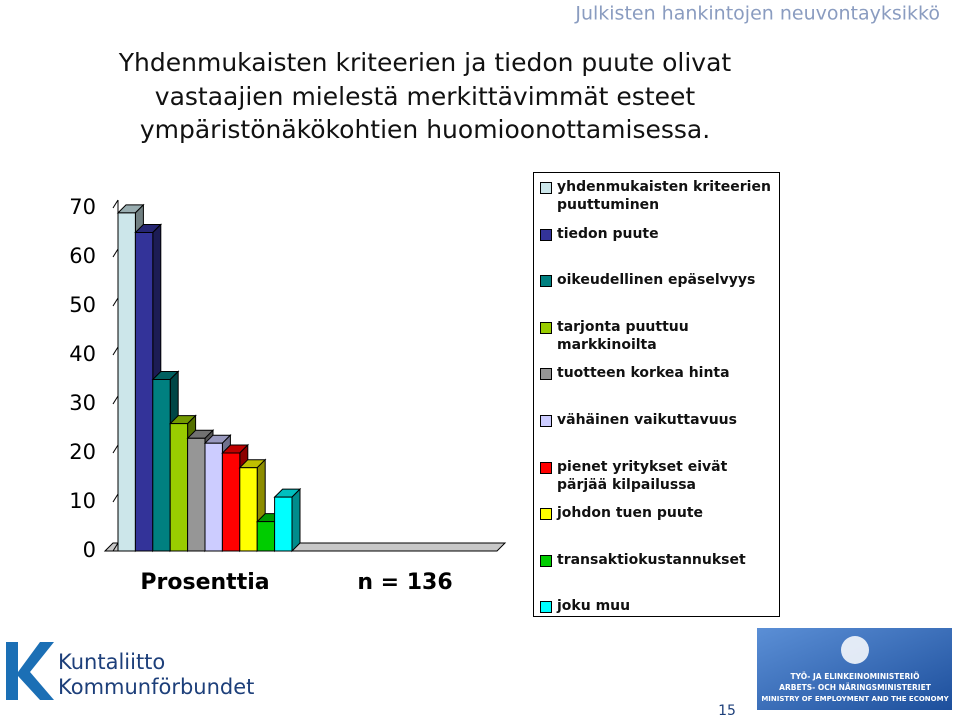 This screenshot has height=720, width=960. I want to click on kuntaliitto-logo: Kuntaliitto Kommunförbundet, so click(130, 671).